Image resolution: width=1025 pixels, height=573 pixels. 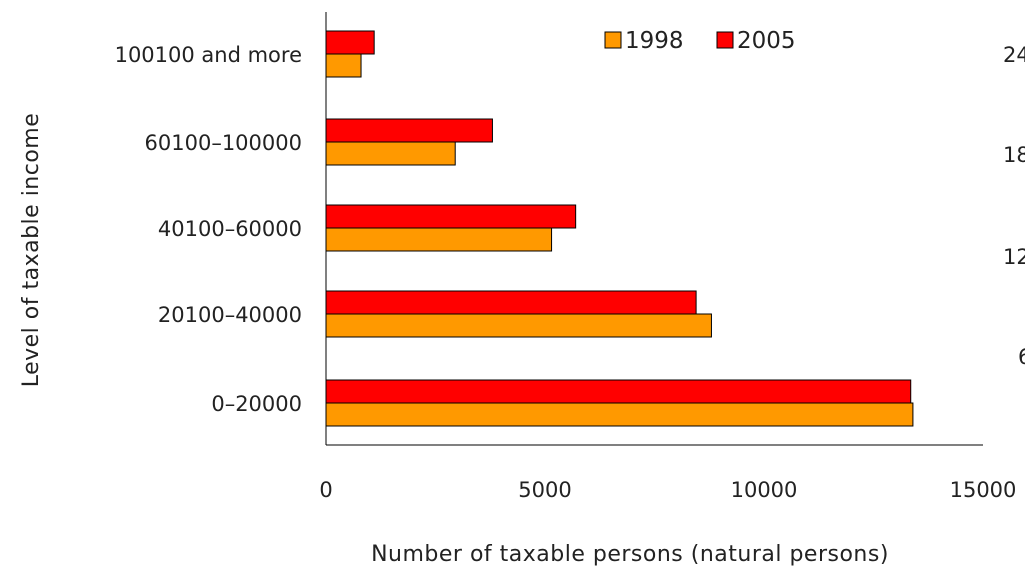 I want to click on right-fragment-1: 24, so click(x=1014, y=55).